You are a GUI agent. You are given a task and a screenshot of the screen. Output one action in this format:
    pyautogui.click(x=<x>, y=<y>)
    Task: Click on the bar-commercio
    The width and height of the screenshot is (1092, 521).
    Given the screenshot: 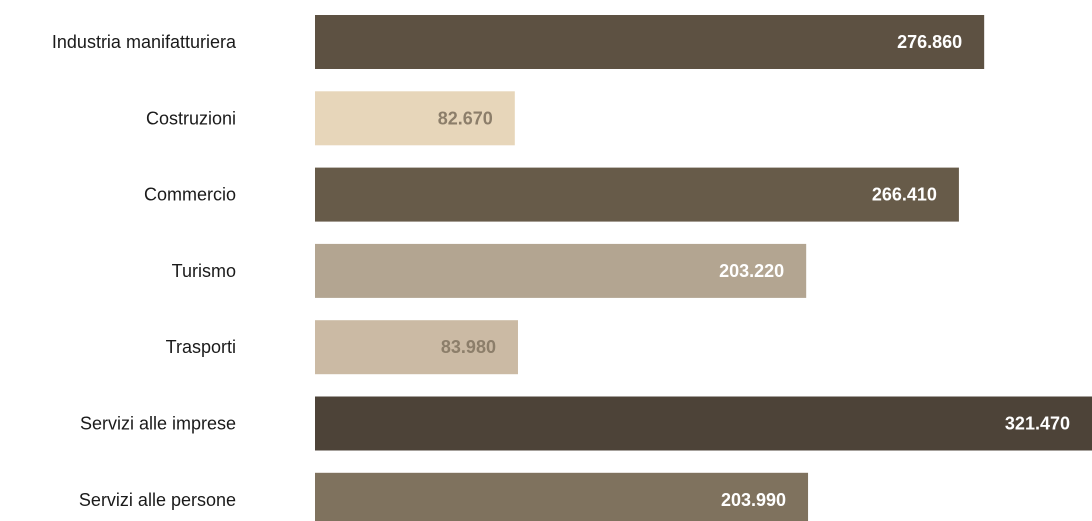 What is the action you would take?
    pyautogui.click(x=637, y=194)
    